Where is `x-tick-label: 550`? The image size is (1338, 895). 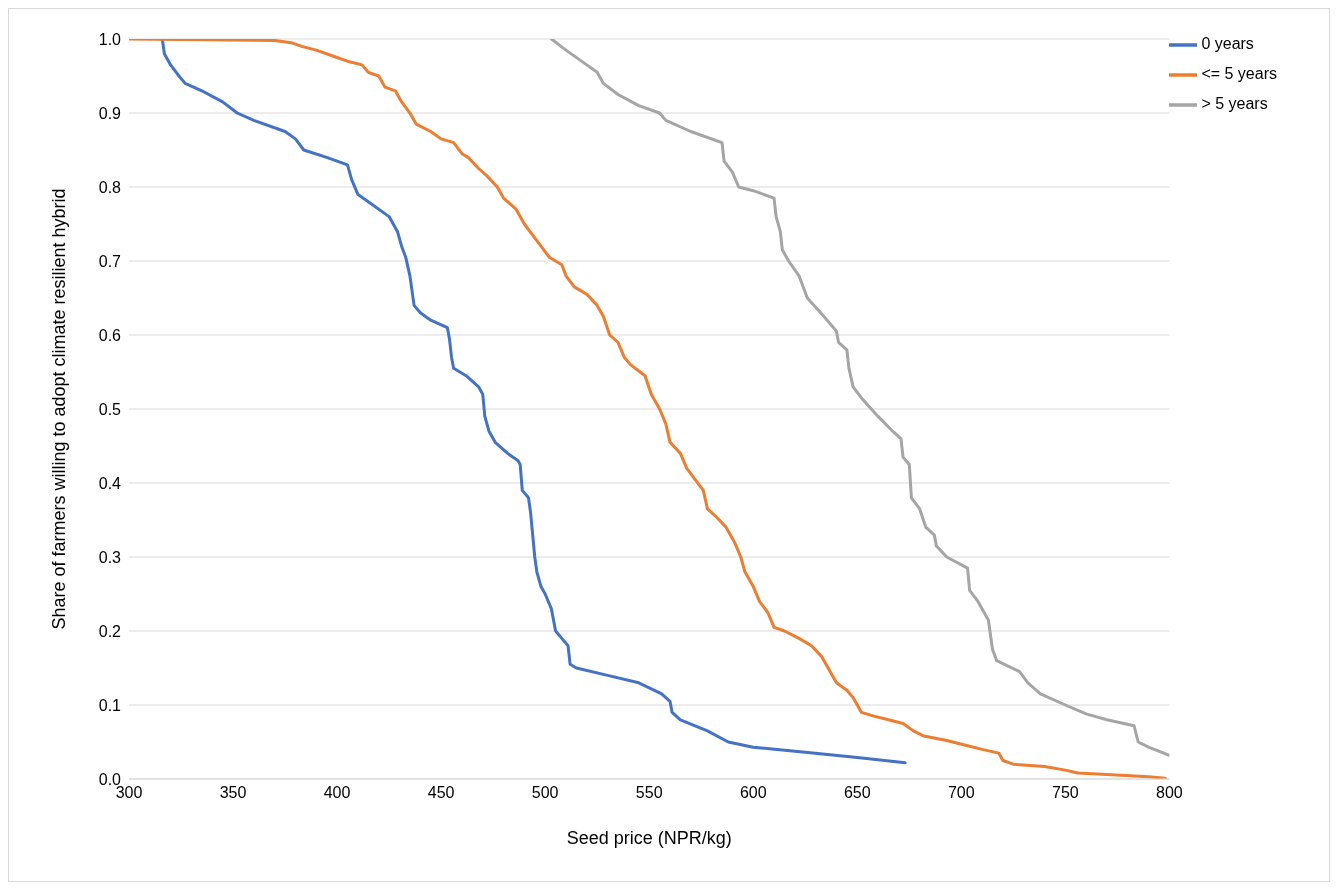
x-tick-label: 550 is located at coordinates (649, 793).